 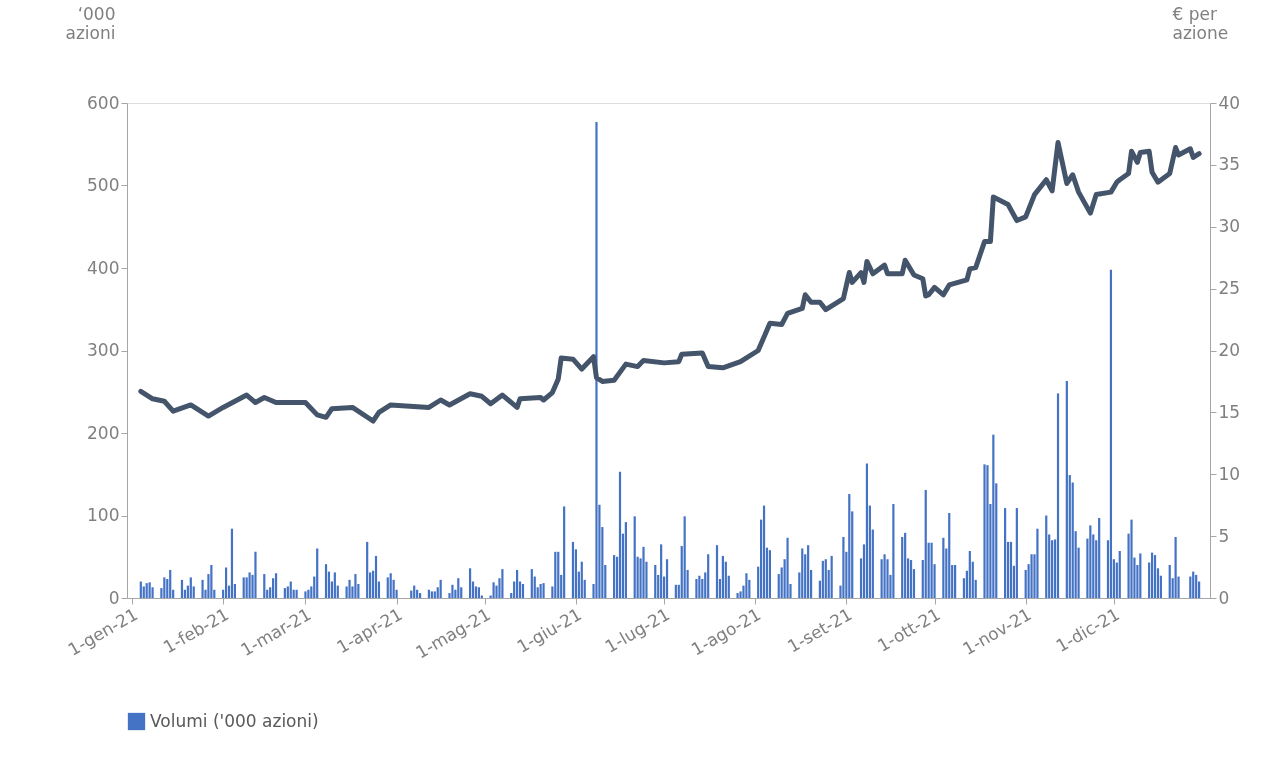 I want to click on y-tick-label: 400, so click(x=103, y=267).